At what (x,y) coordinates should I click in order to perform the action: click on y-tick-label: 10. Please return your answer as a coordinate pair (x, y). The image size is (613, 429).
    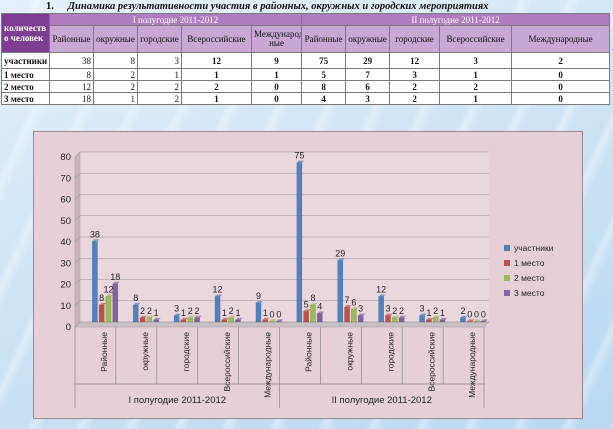
    Looking at the image, I should click on (65, 306).